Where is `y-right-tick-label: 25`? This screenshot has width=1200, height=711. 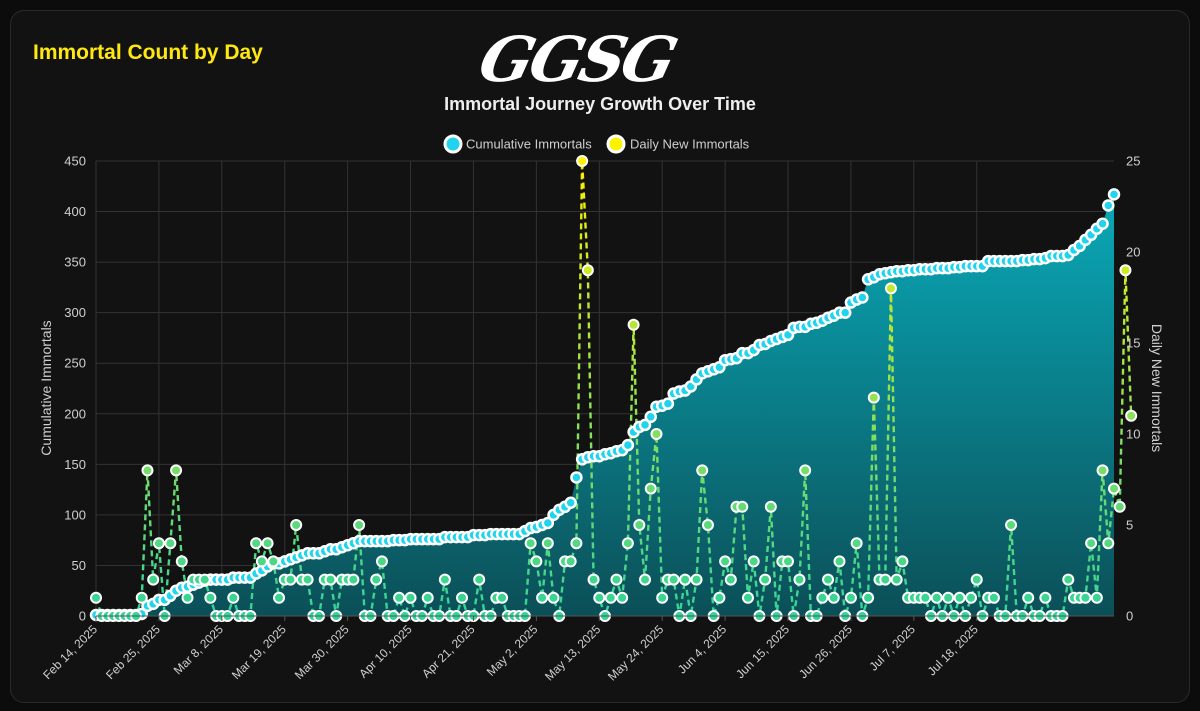
y-right-tick-label: 25 is located at coordinates (1133, 161).